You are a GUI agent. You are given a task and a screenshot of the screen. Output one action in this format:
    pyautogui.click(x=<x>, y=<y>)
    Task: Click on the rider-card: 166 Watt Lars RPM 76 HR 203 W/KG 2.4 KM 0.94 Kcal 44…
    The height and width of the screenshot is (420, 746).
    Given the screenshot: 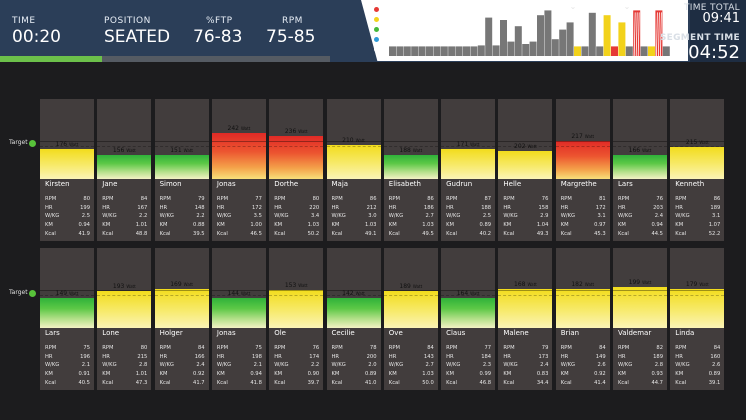 What is the action you would take?
    pyautogui.click(x=640, y=170)
    